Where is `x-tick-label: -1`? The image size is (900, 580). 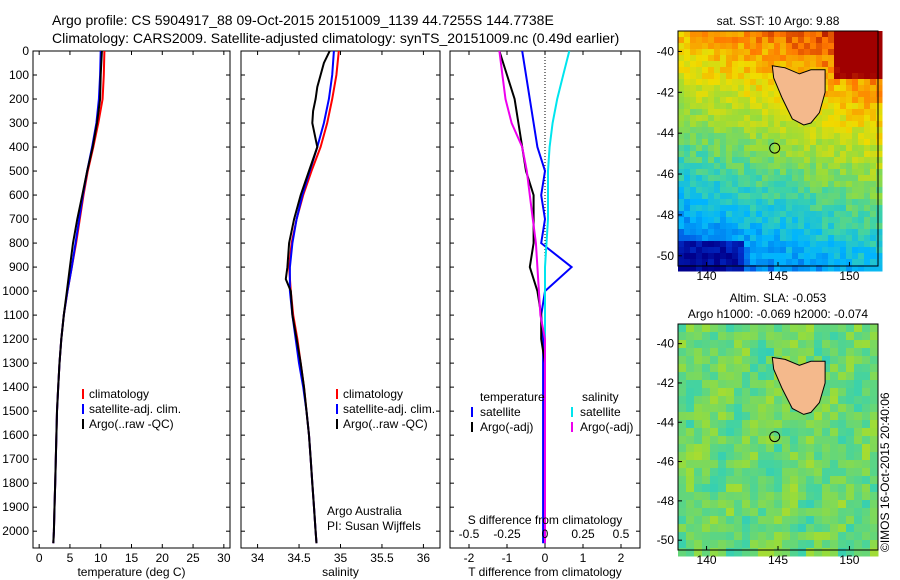
x-tick-label: -1 is located at coordinates (507, 558).